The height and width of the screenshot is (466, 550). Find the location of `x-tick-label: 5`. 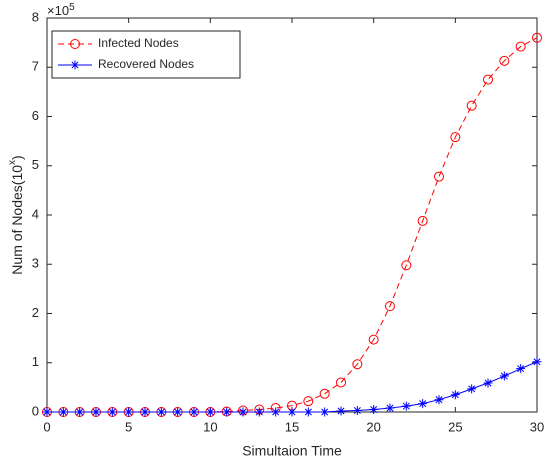

x-tick-label: 5 is located at coordinates (128, 426).